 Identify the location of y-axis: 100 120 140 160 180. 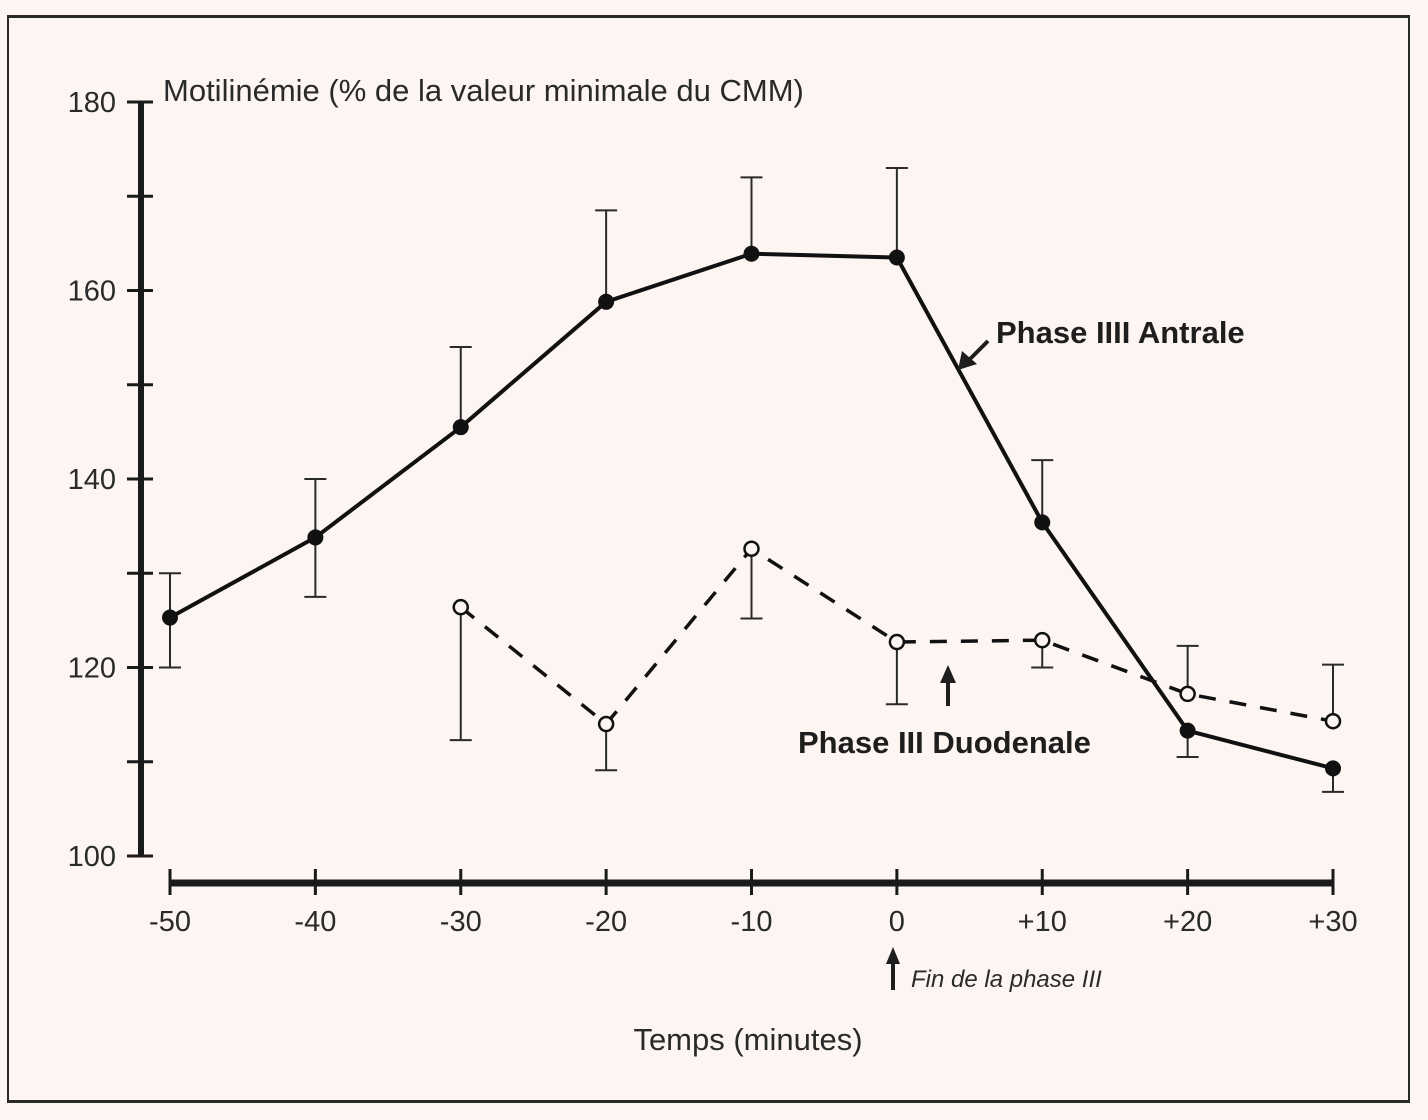
(110, 480).